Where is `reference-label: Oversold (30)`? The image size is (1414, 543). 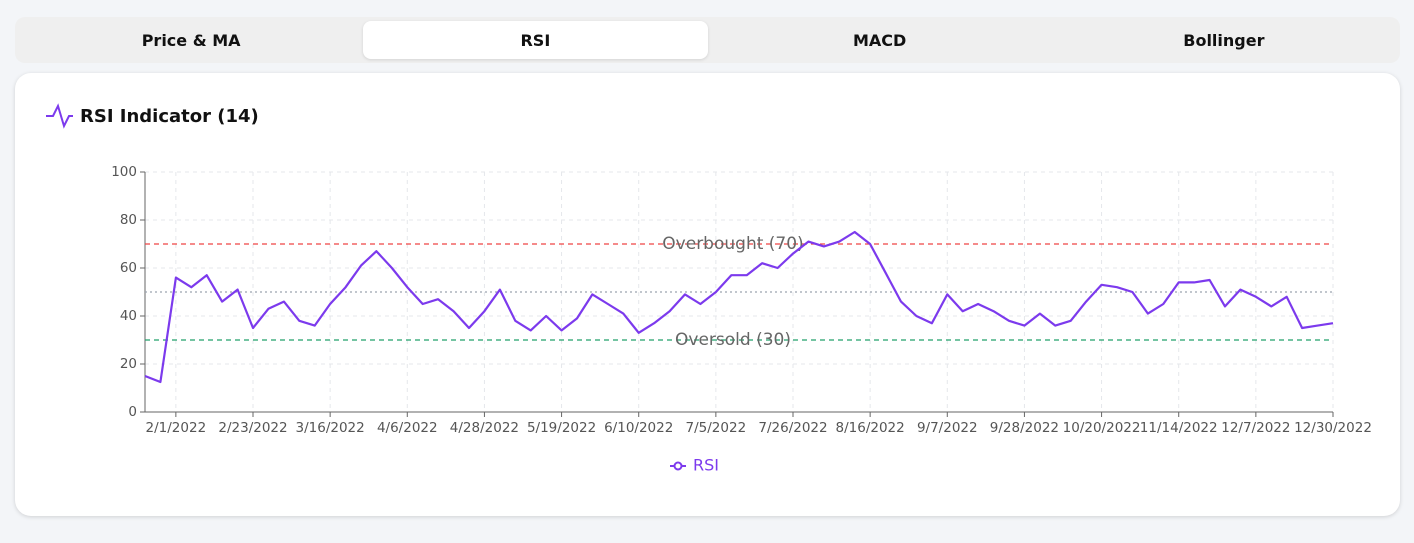
reference-label: Oversold (30) is located at coordinates (733, 340).